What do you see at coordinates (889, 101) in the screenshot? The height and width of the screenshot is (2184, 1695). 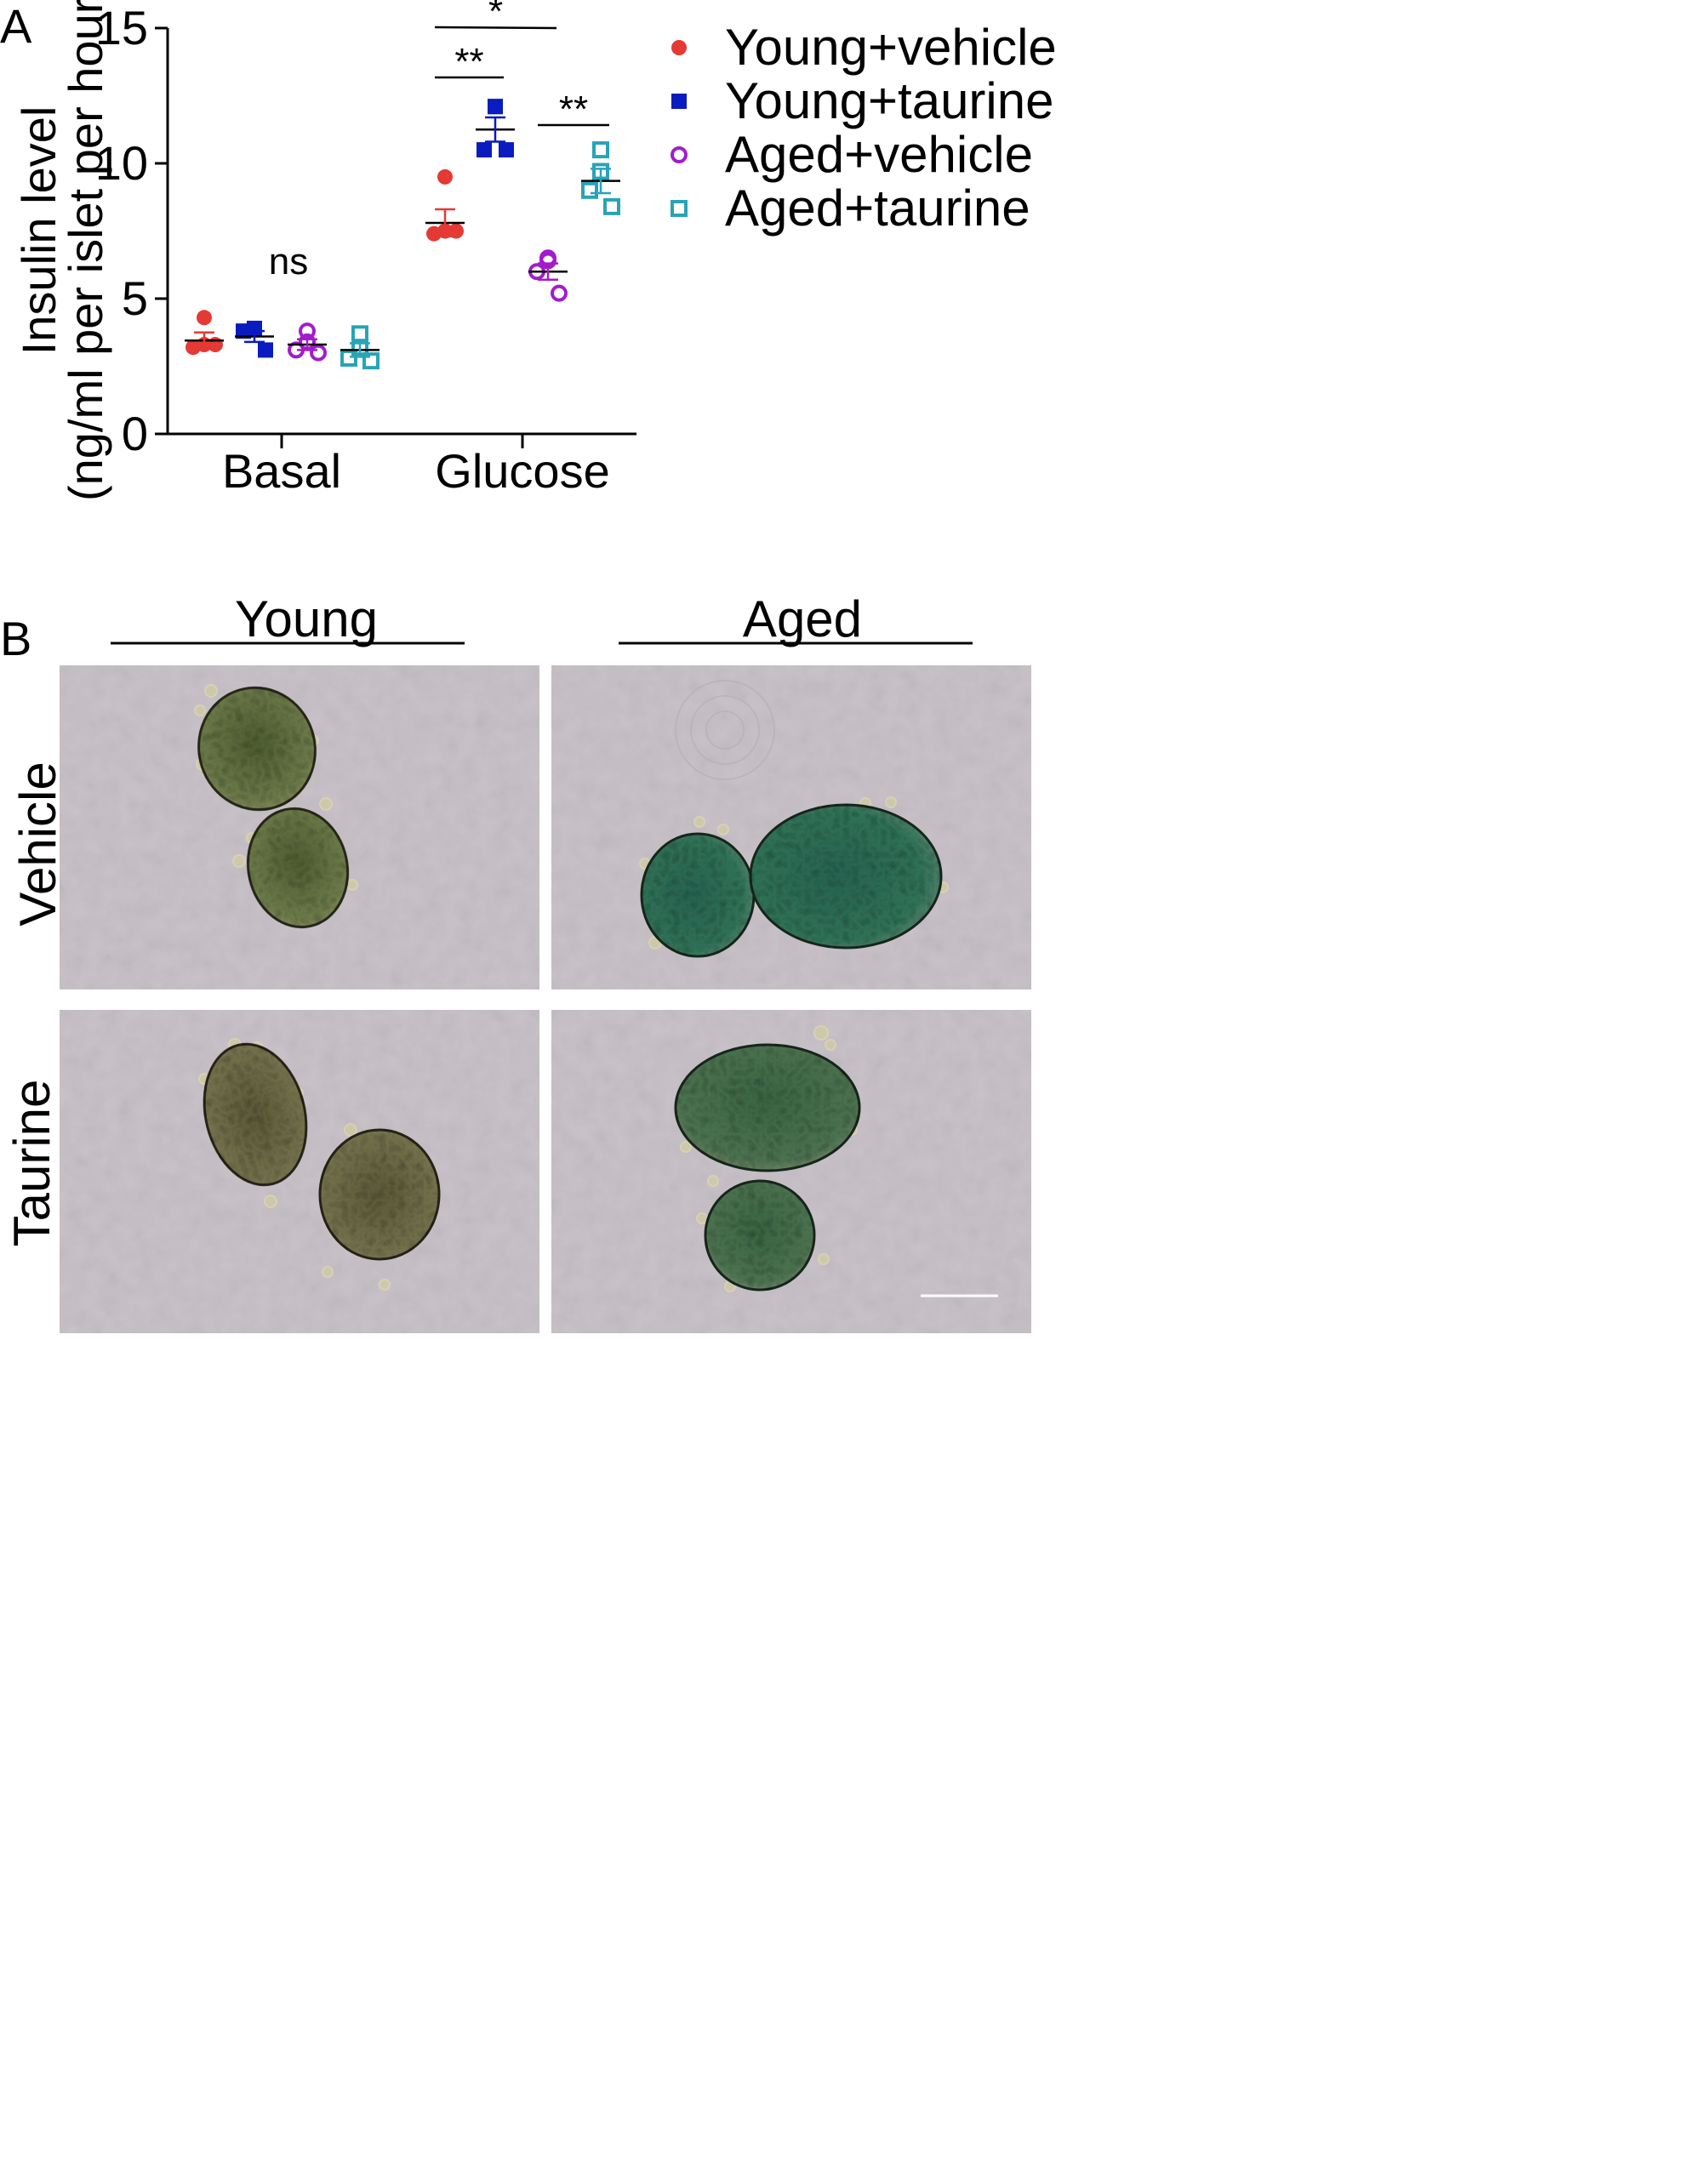 I see `legend-label-young-taurine: Young+taurine` at bounding box center [889, 101].